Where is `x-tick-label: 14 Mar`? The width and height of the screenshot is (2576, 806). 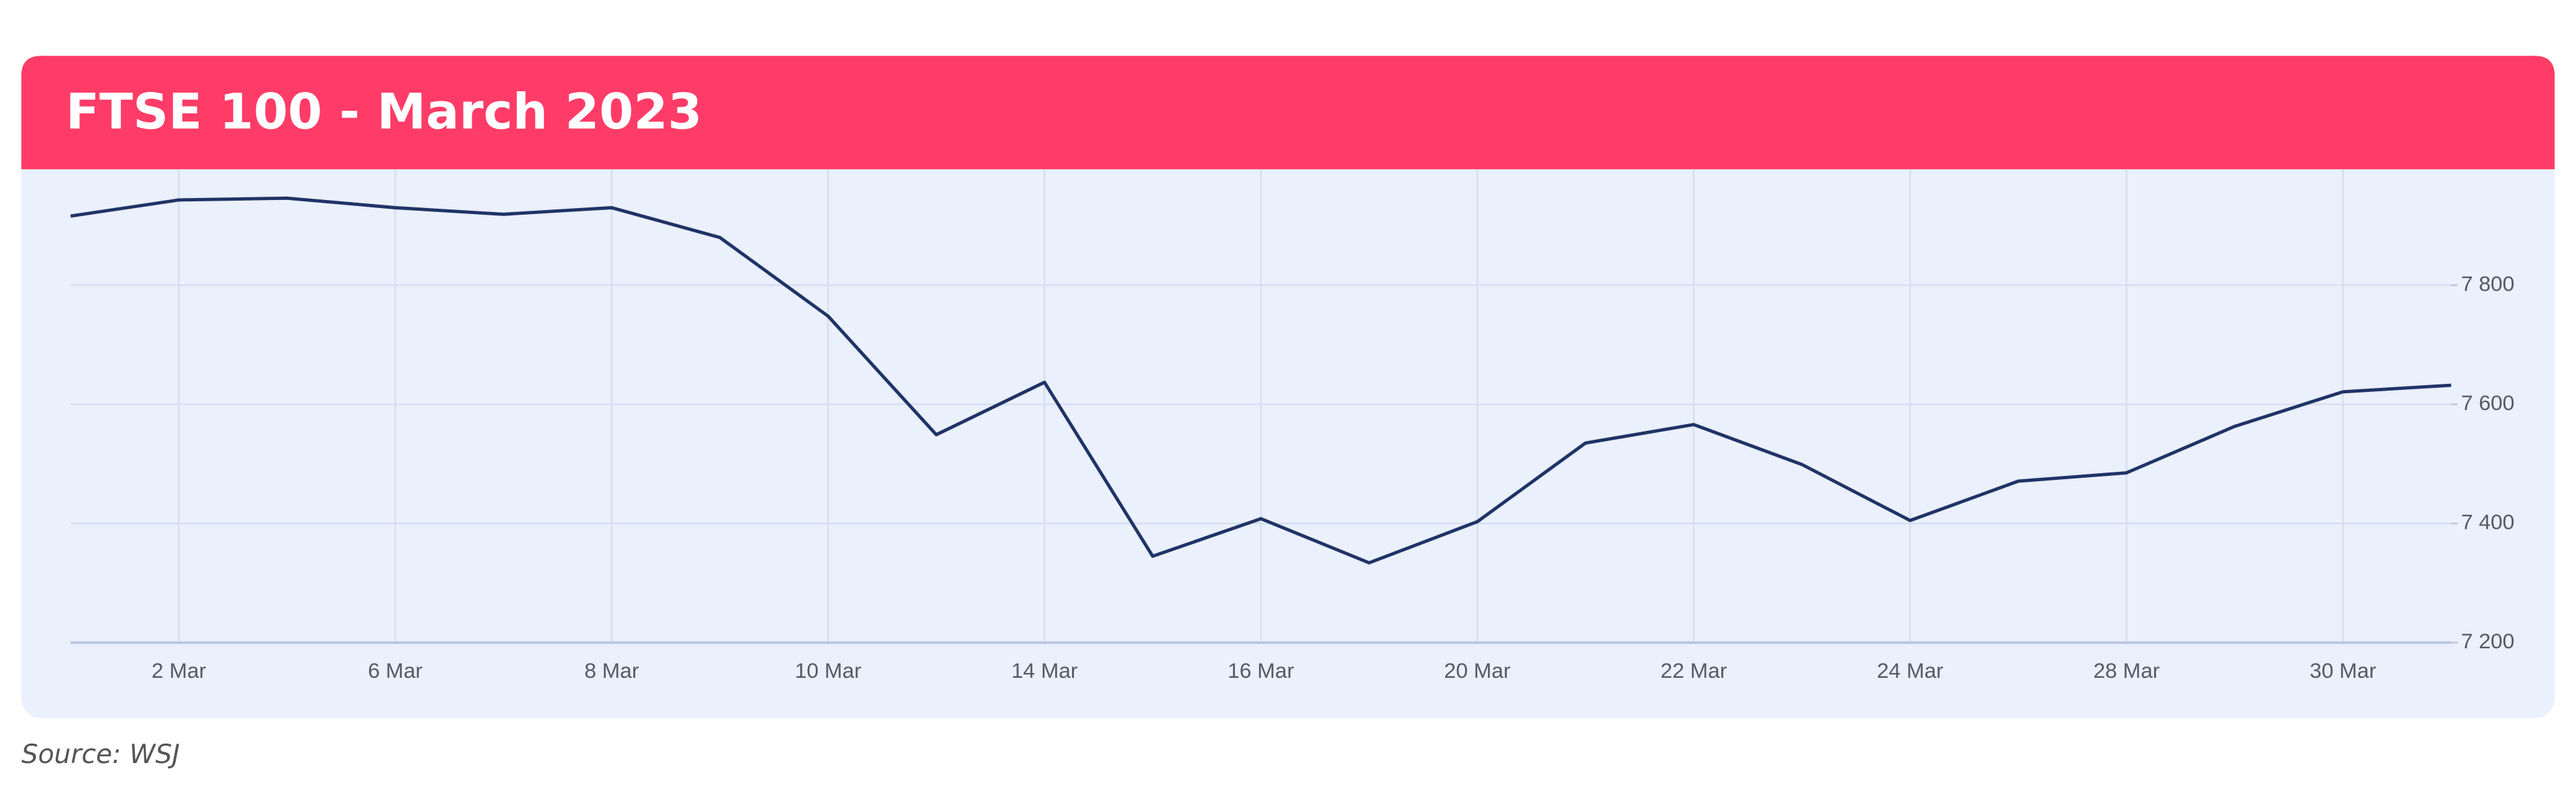
x-tick-label: 14 Mar is located at coordinates (1044, 670).